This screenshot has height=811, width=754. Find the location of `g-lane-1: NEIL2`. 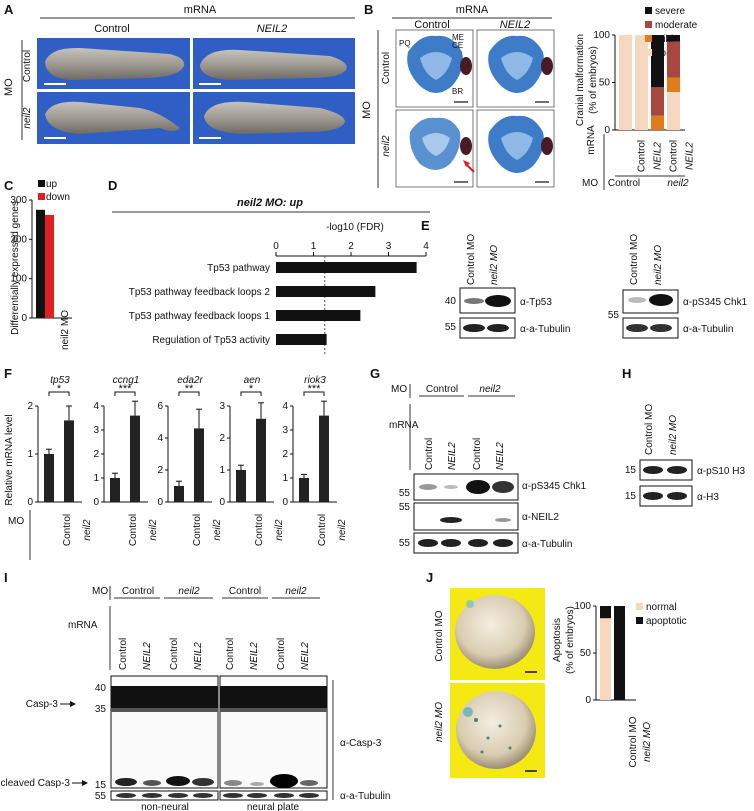

g-lane-1: NEIL2 is located at coordinates (452, 456).